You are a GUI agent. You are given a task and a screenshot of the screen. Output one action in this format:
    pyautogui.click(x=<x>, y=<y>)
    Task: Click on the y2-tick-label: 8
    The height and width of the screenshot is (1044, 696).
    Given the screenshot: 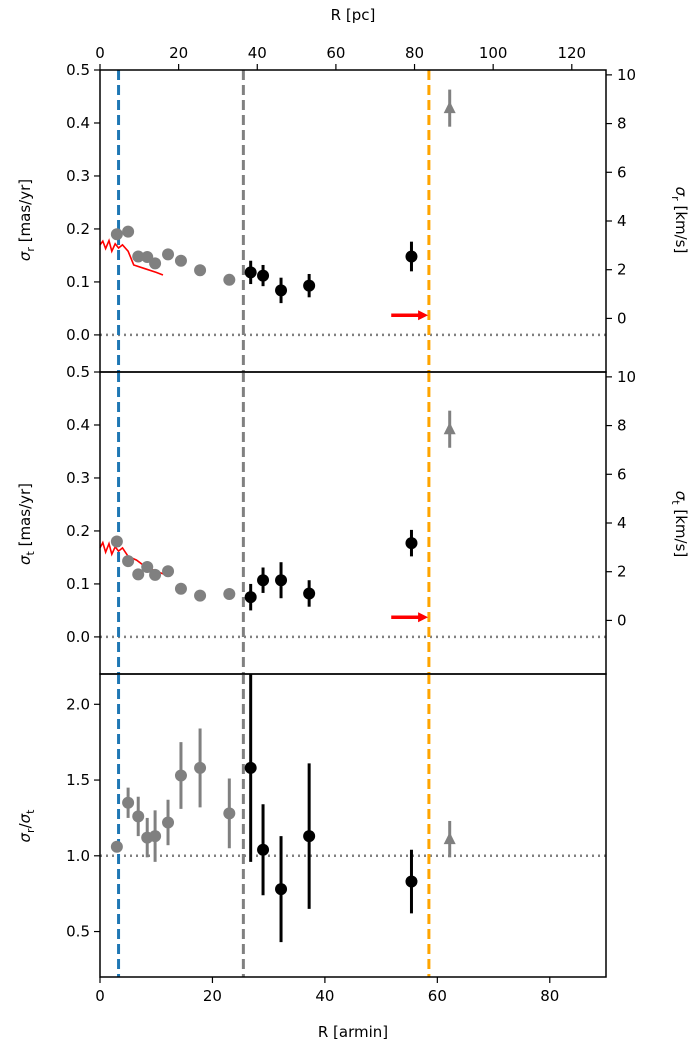 What is the action you would take?
    pyautogui.click(x=622, y=426)
    